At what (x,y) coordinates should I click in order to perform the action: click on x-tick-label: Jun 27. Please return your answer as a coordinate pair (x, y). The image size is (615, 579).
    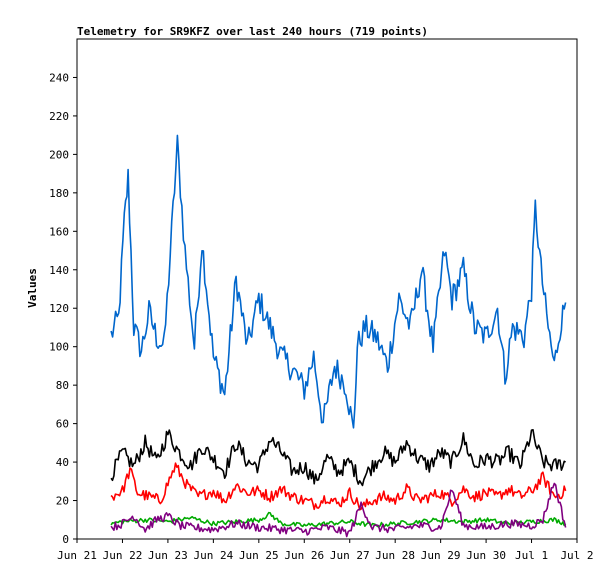
    Looking at the image, I should click on (350, 555).